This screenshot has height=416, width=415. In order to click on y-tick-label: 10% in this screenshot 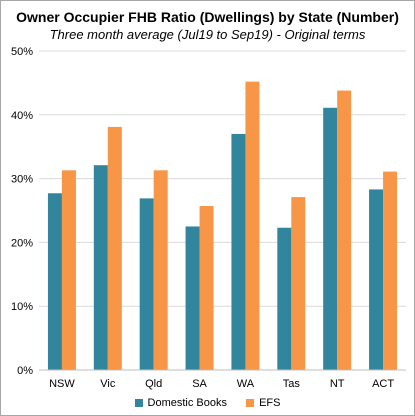, I will do `click(22, 307)`.